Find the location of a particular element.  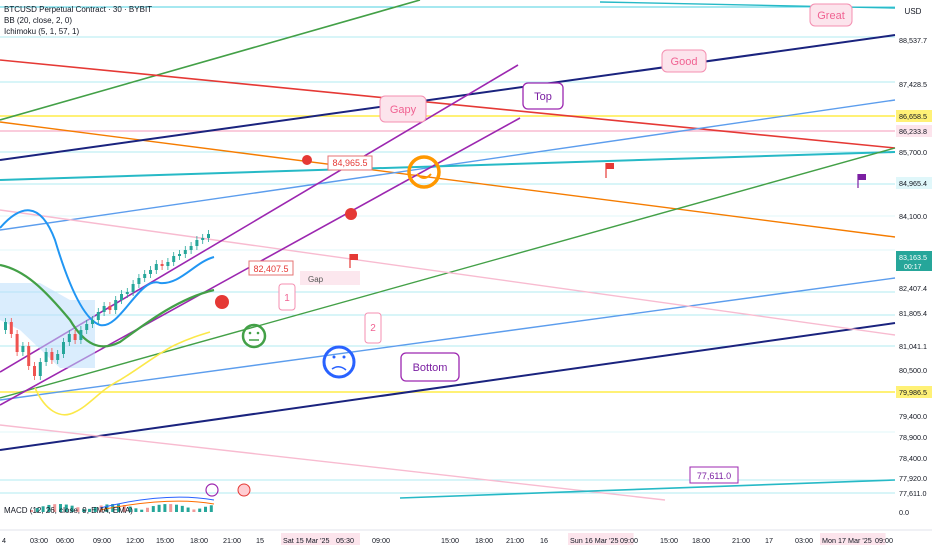

top-label: Top is located at coordinates (543, 97).